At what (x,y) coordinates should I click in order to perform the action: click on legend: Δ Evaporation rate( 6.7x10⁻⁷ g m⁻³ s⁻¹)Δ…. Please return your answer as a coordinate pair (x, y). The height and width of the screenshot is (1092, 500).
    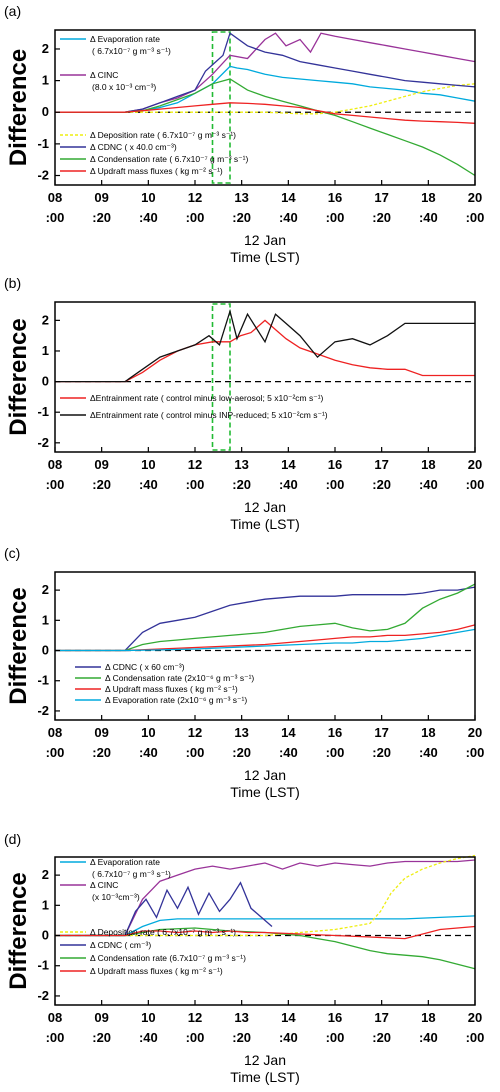
    Looking at the image, I should click on (153, 916).